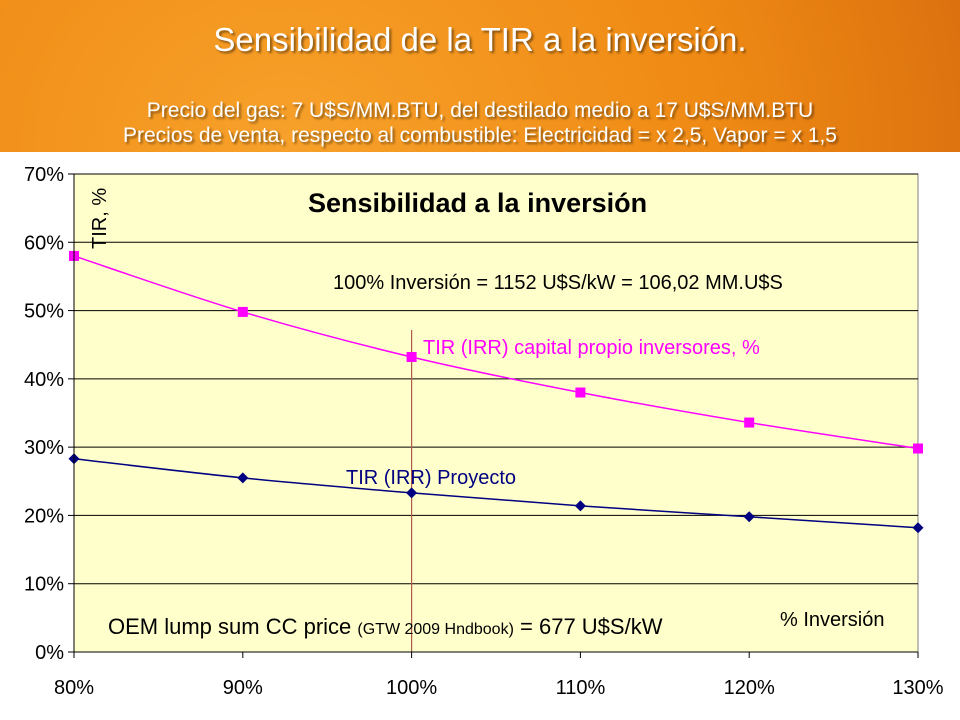  What do you see at coordinates (588, 626) in the screenshot?
I see `oem-price-text-2: = 677 U$S/kW` at bounding box center [588, 626].